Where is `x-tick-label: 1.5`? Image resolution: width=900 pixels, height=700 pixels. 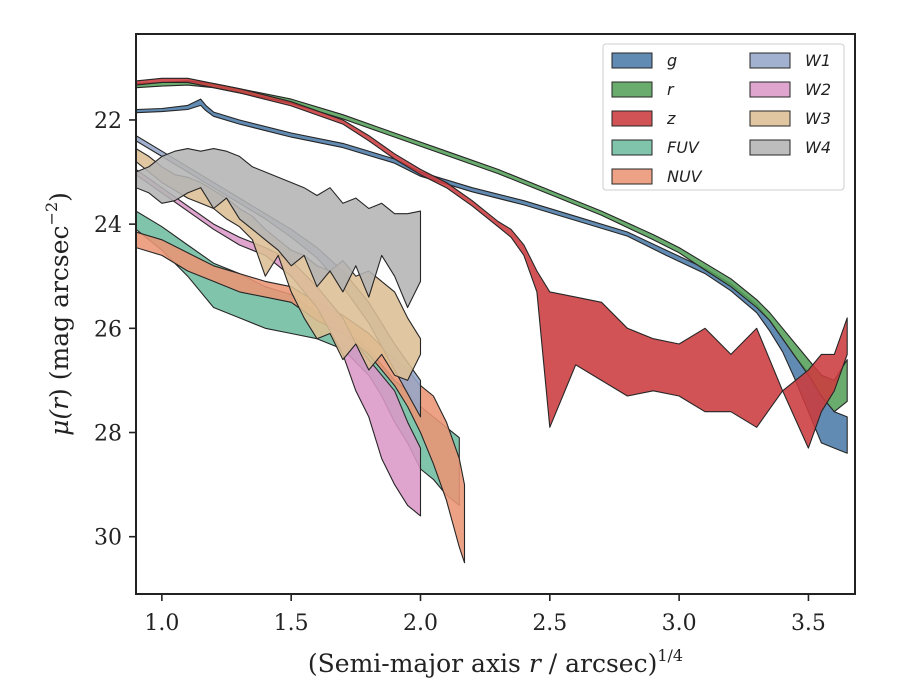 x-tick-label: 1.5 is located at coordinates (291, 623).